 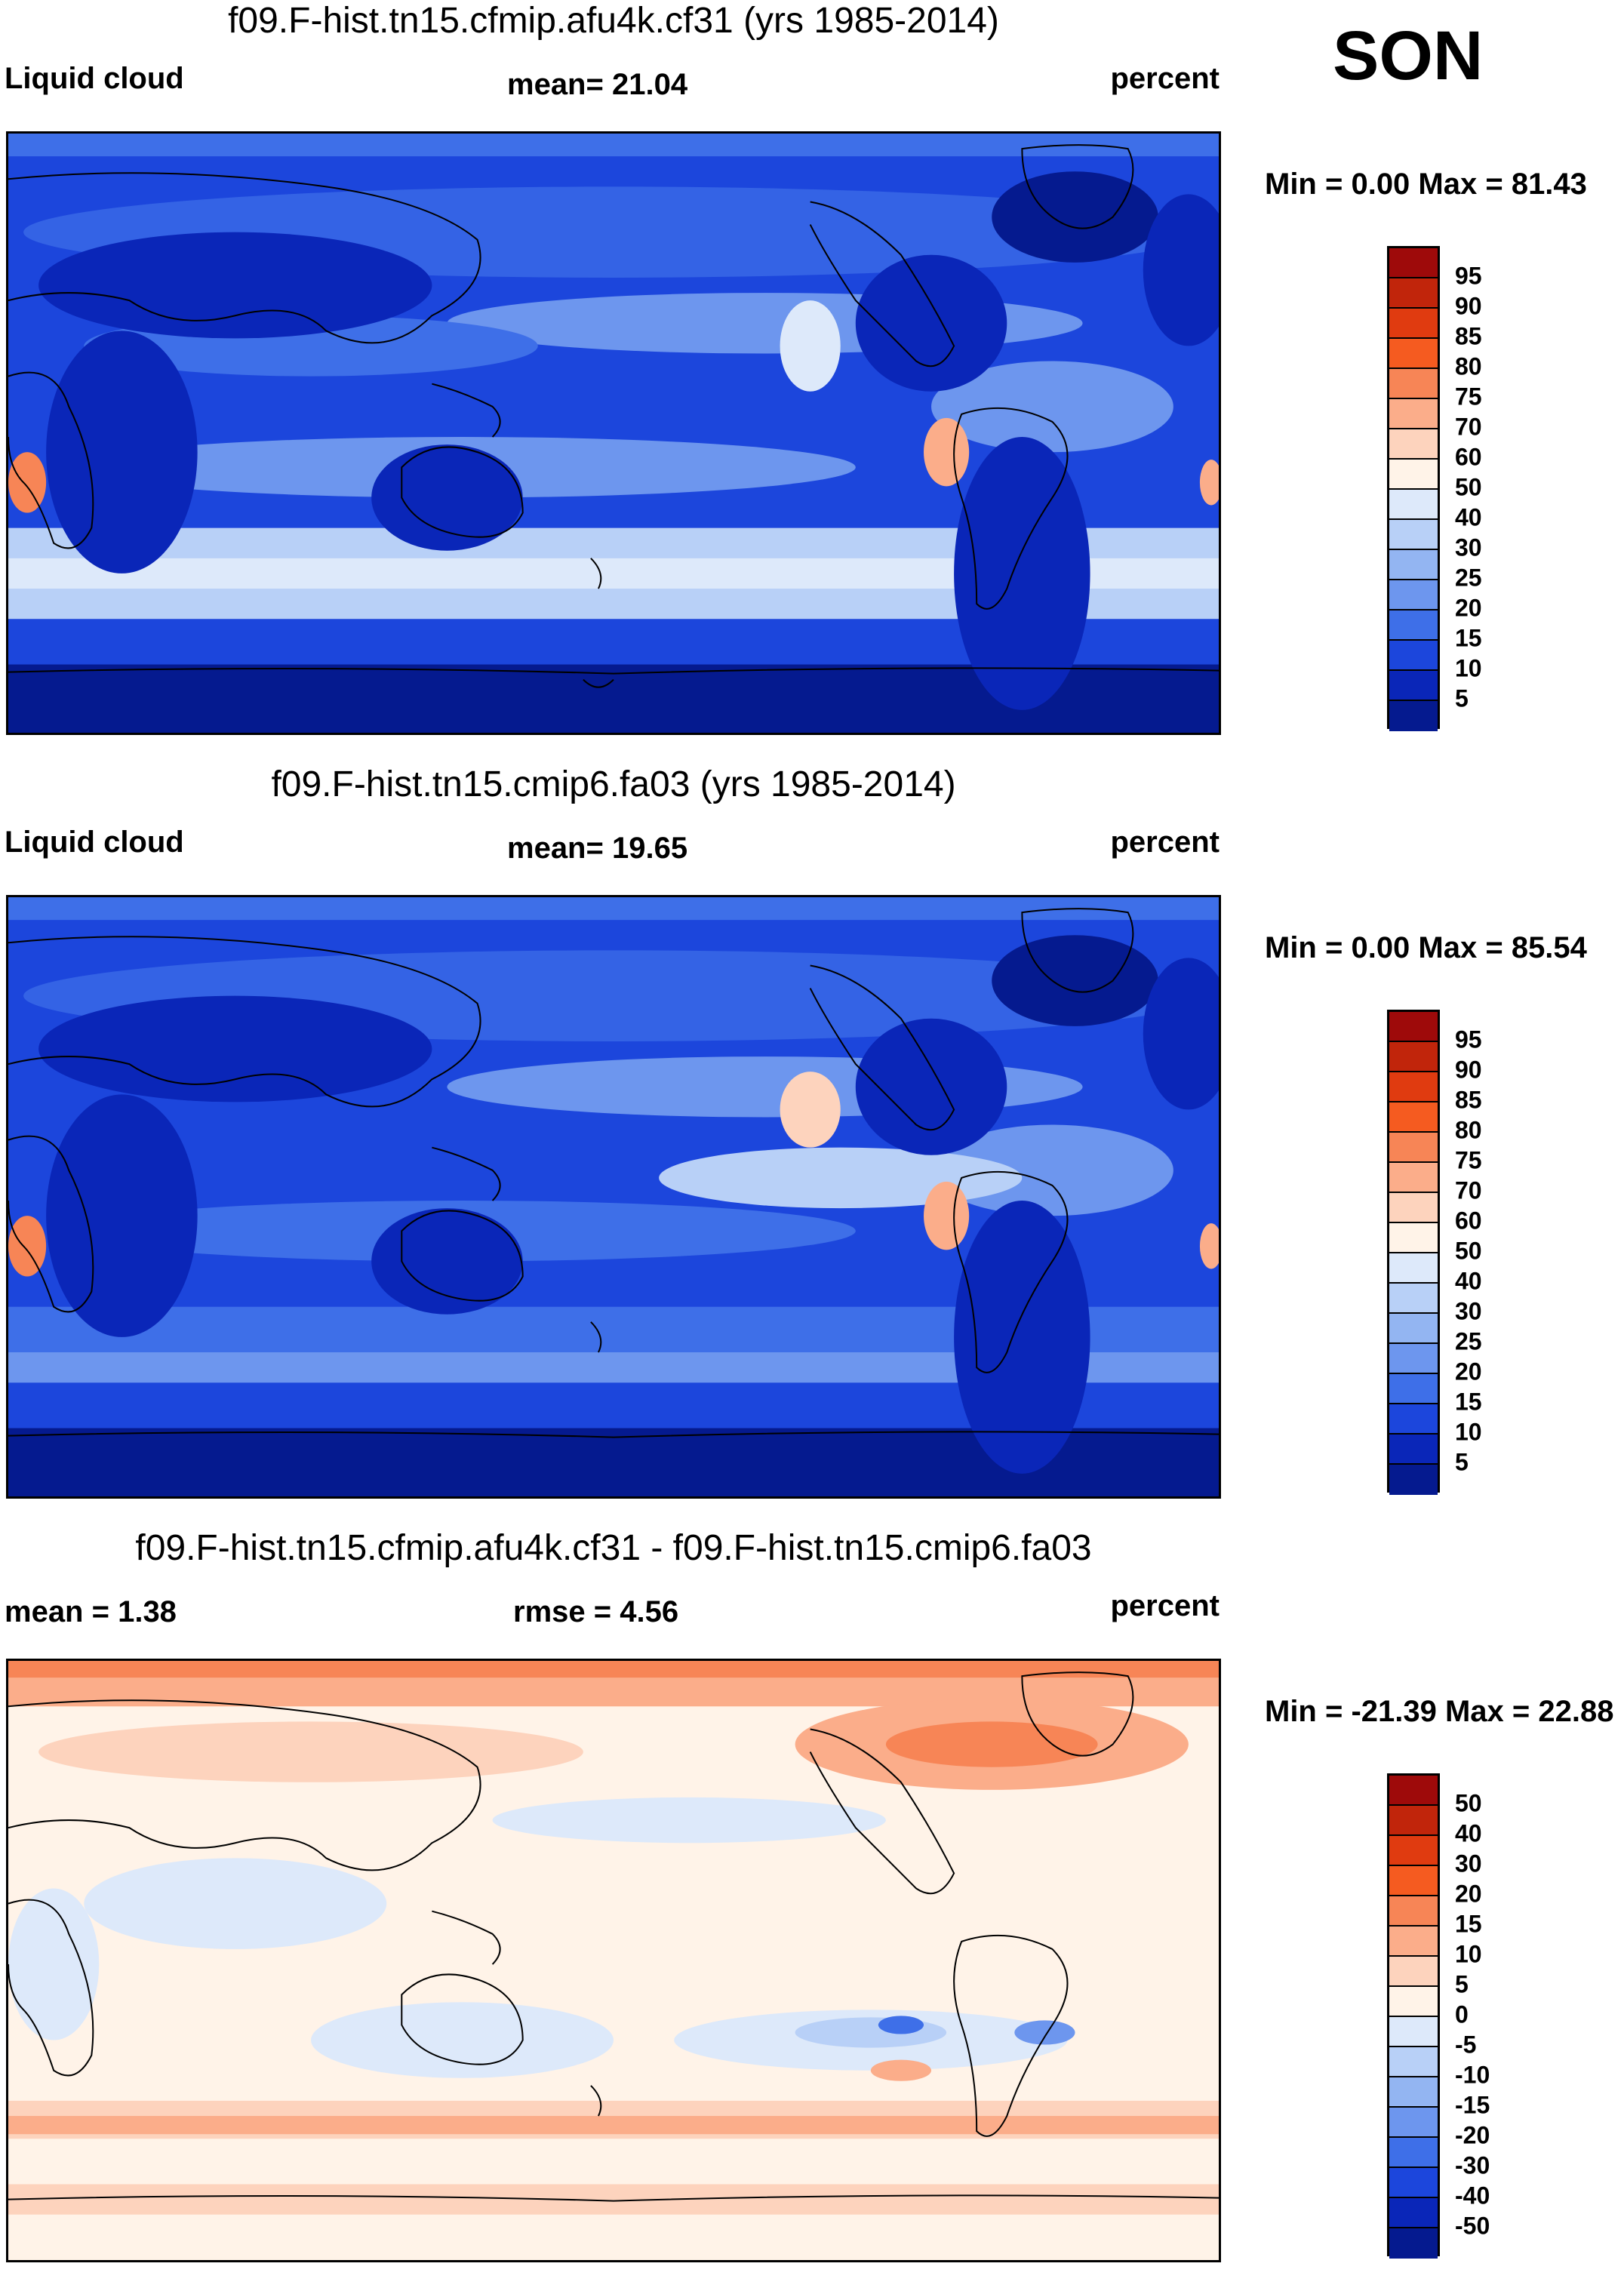 What do you see at coordinates (1472, 2075) in the screenshot?
I see `colorbar-tick-label: -10` at bounding box center [1472, 2075].